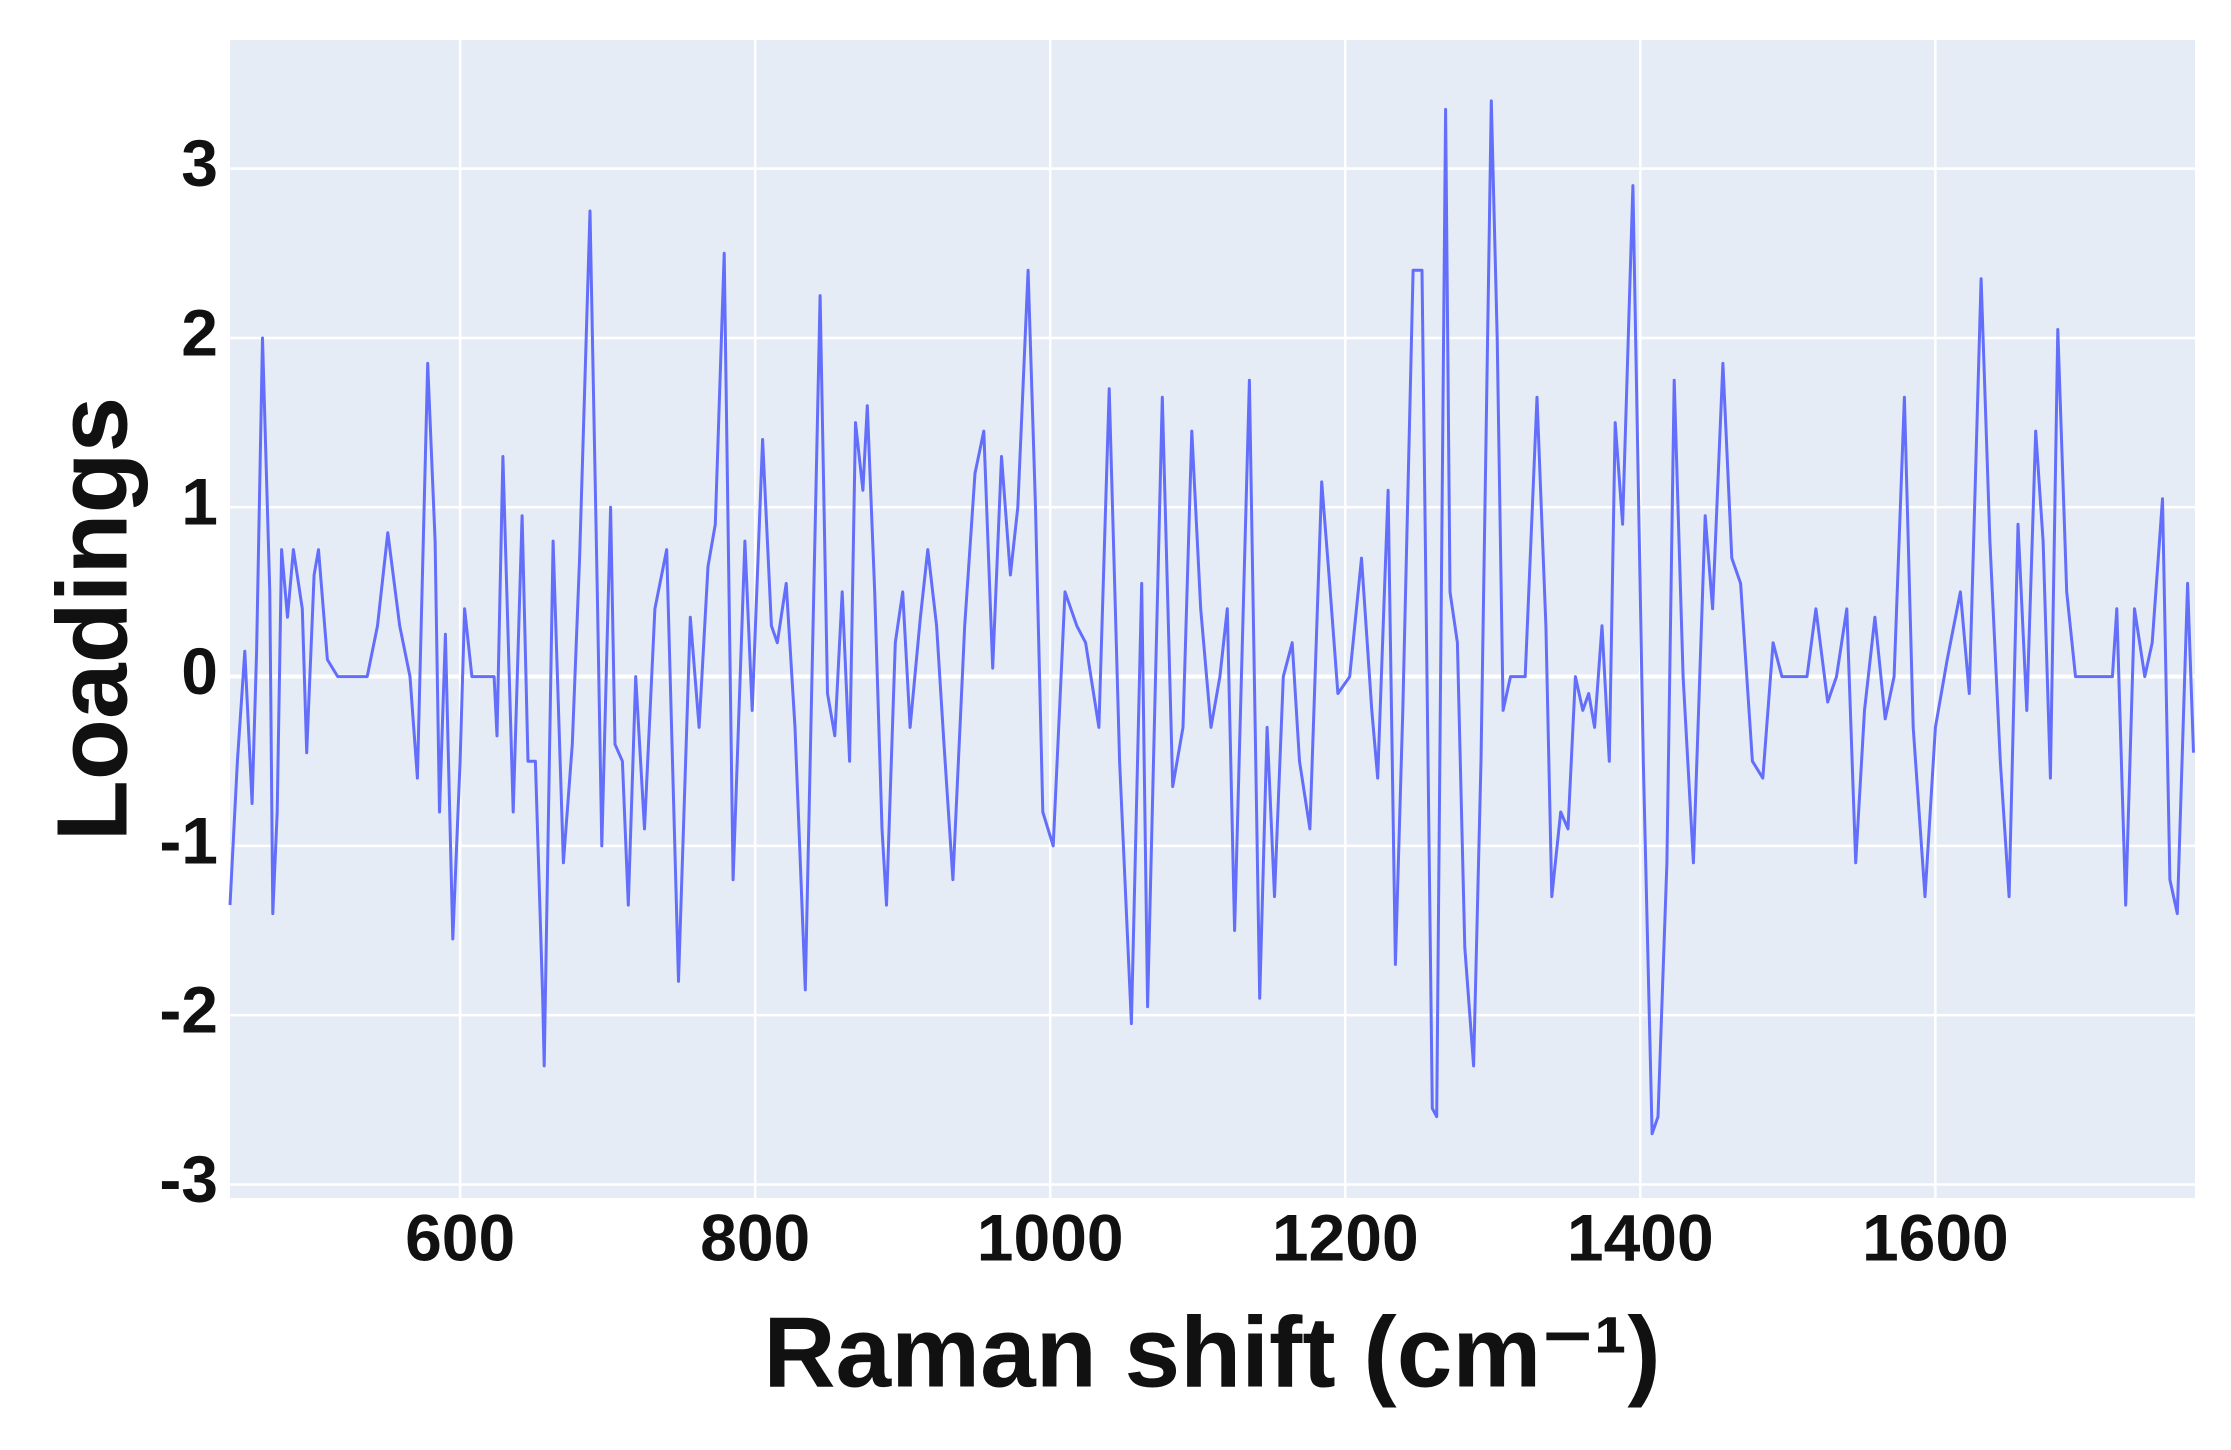  What do you see at coordinates (92, 619) in the screenshot?
I see `y-axis-title: Loadings` at bounding box center [92, 619].